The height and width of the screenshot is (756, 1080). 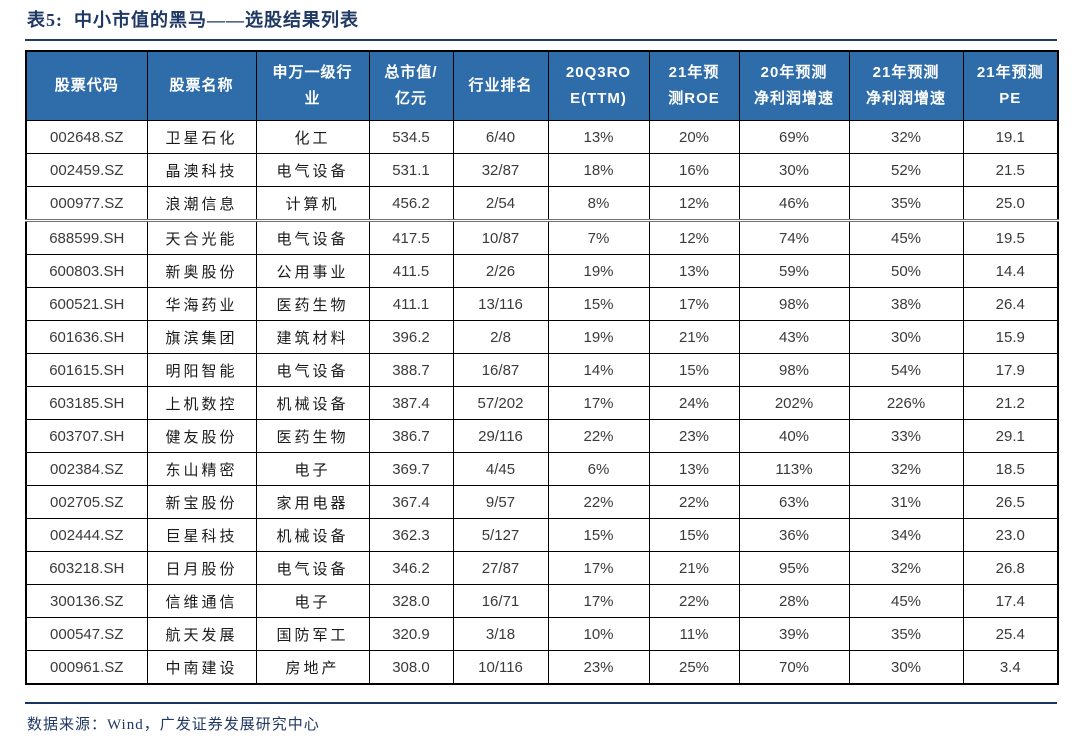 What do you see at coordinates (411, 667) in the screenshot?
I see `table-cell: 308.0` at bounding box center [411, 667].